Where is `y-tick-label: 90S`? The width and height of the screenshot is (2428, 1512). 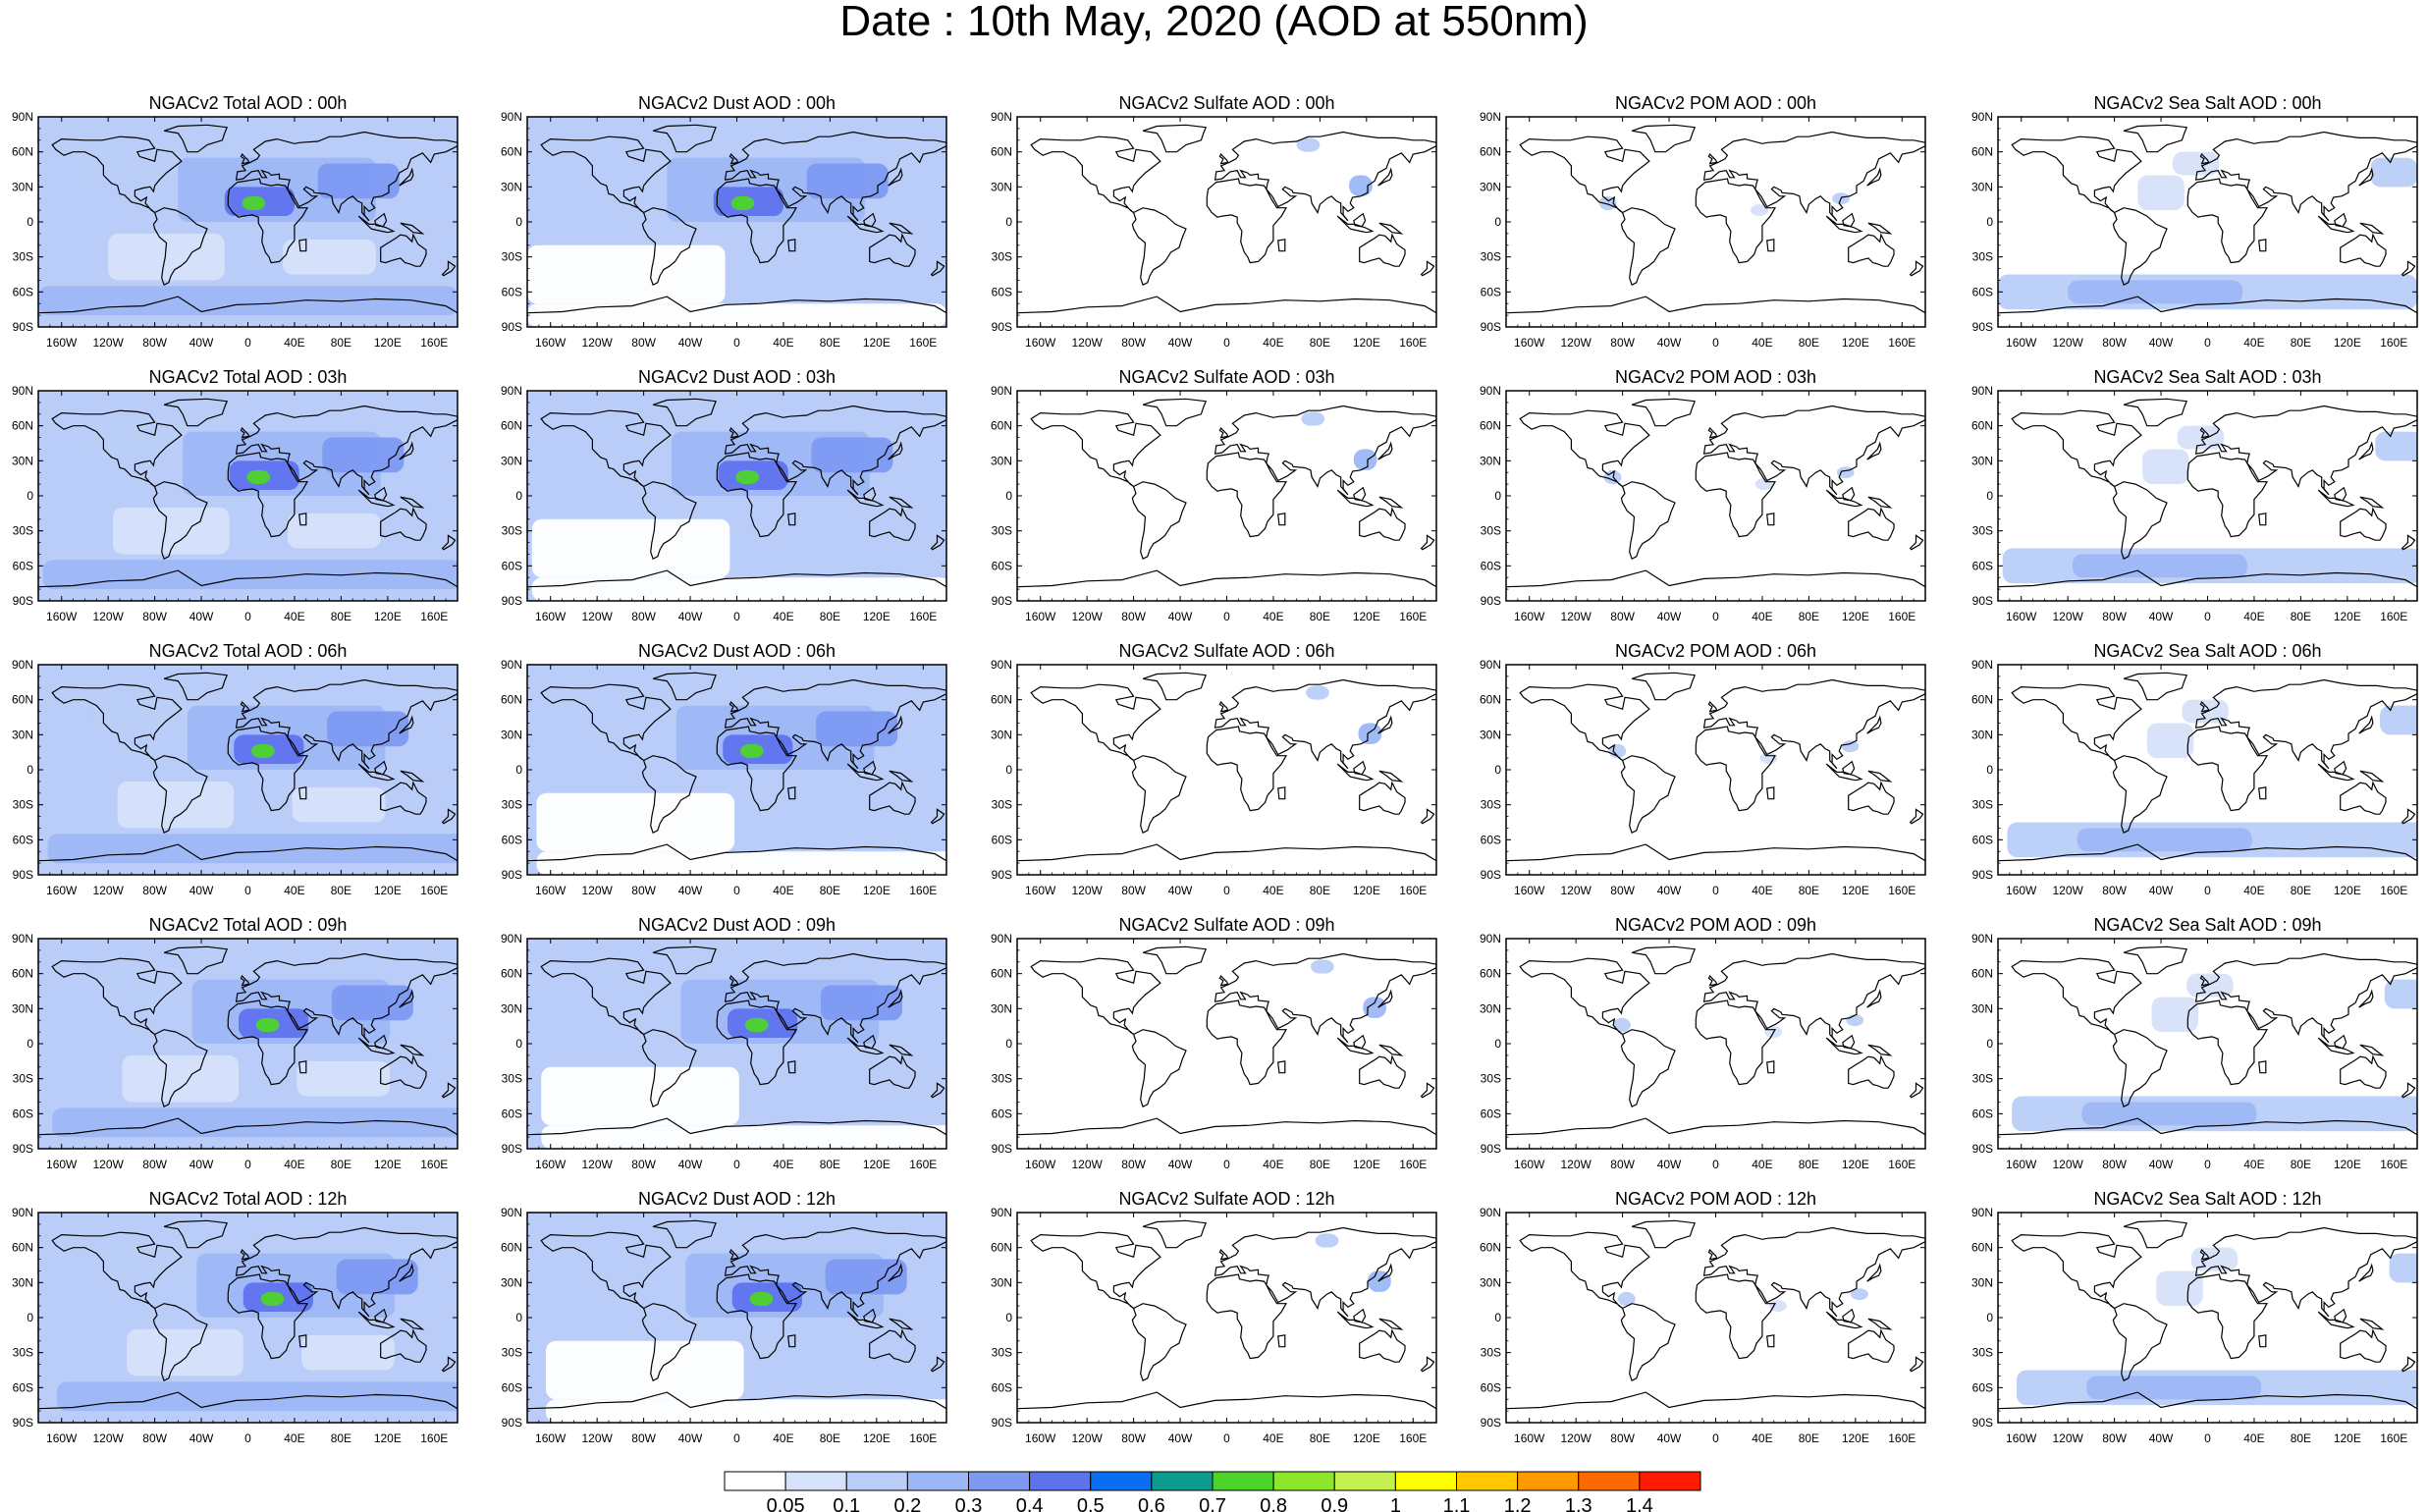 y-tick-label: 90S is located at coordinates (1982, 1149).